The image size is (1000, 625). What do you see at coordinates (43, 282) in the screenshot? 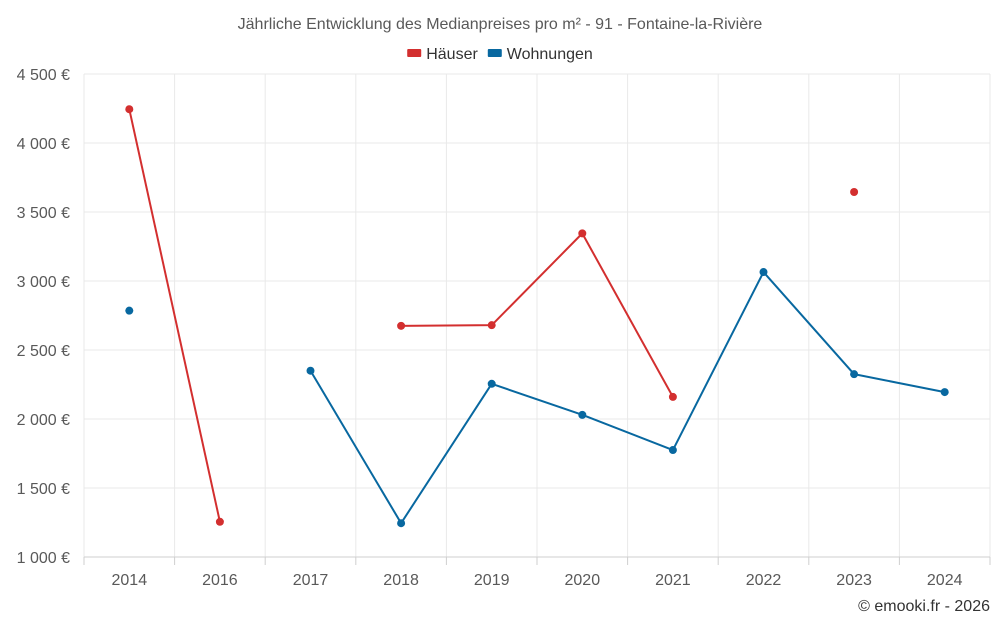
I see `y-tick-label: 3 000 €` at bounding box center [43, 282].